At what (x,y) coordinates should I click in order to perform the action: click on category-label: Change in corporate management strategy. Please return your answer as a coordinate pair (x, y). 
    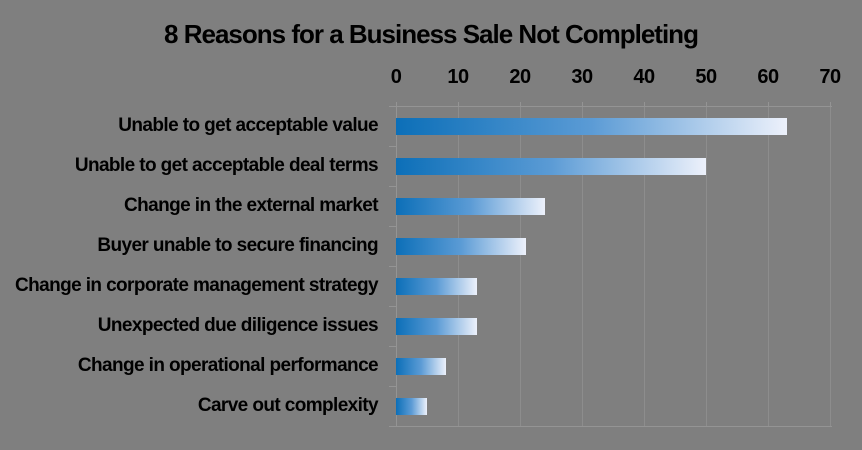
    Looking at the image, I should click on (196, 285).